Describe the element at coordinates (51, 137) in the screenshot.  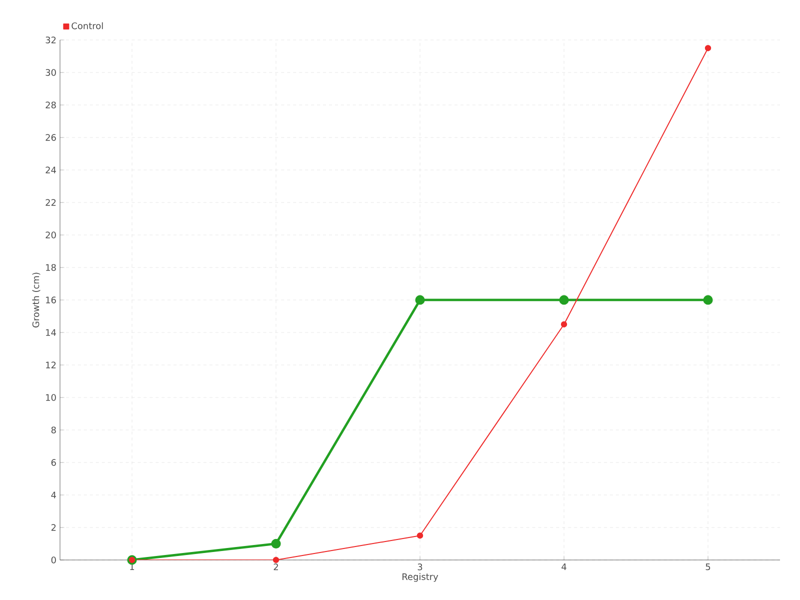
I see `y-tick-label: 26` at that location.